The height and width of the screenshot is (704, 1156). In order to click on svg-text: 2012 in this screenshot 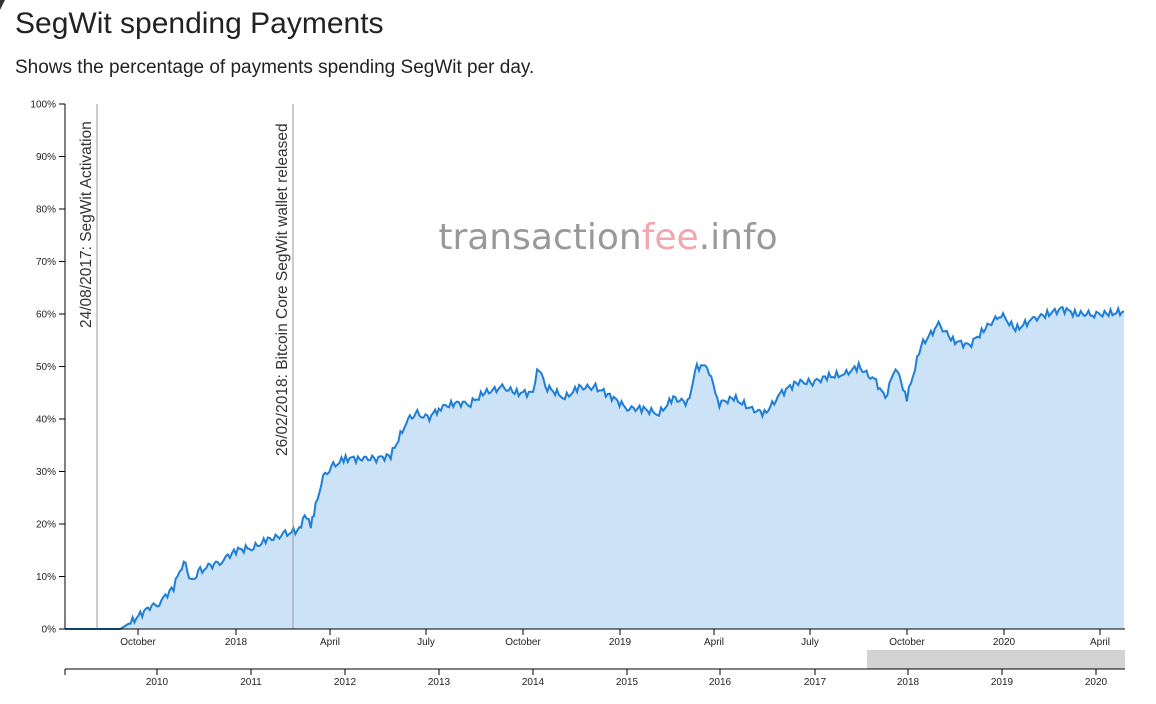, I will do `click(345, 682)`.